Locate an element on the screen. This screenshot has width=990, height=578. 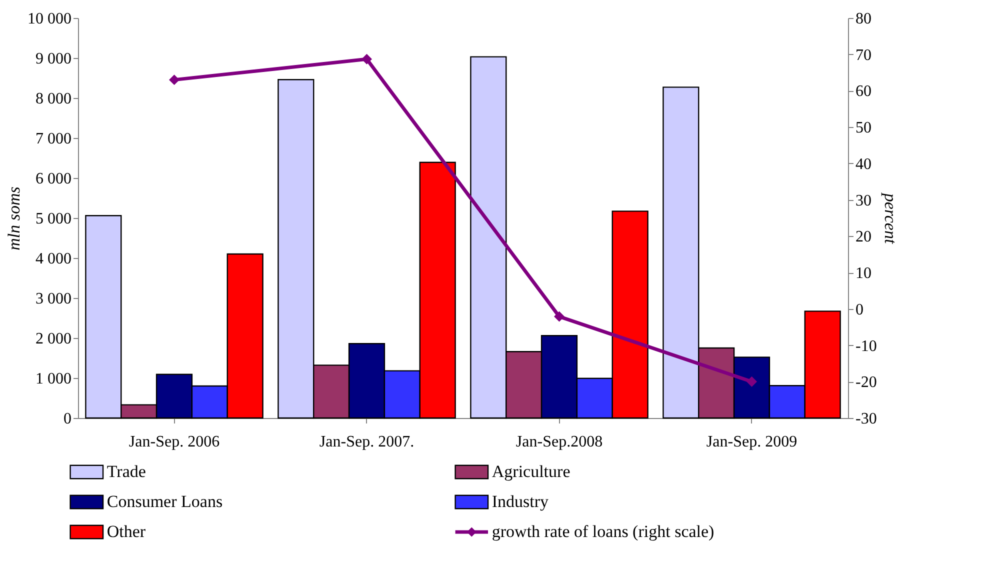
y-tick-label: 8 000 is located at coordinates (54, 99).